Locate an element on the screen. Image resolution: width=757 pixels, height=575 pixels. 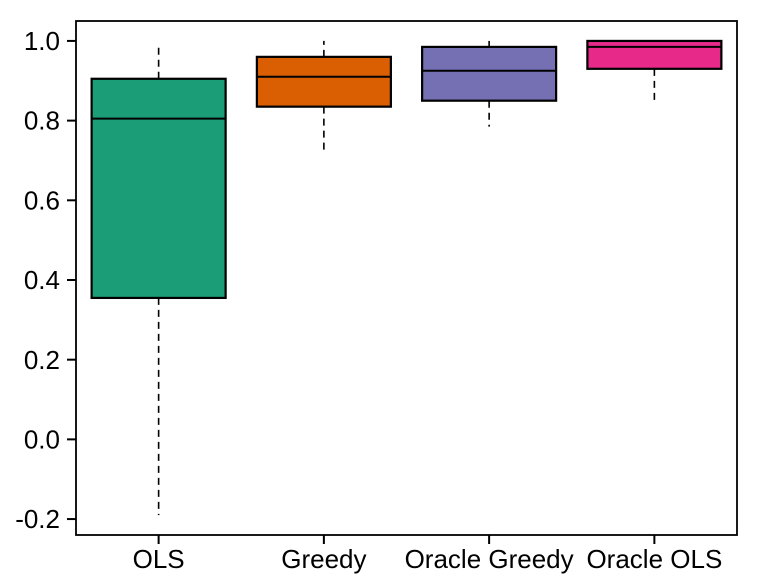
y-tick-label: -0.2 is located at coordinates (37, 519).